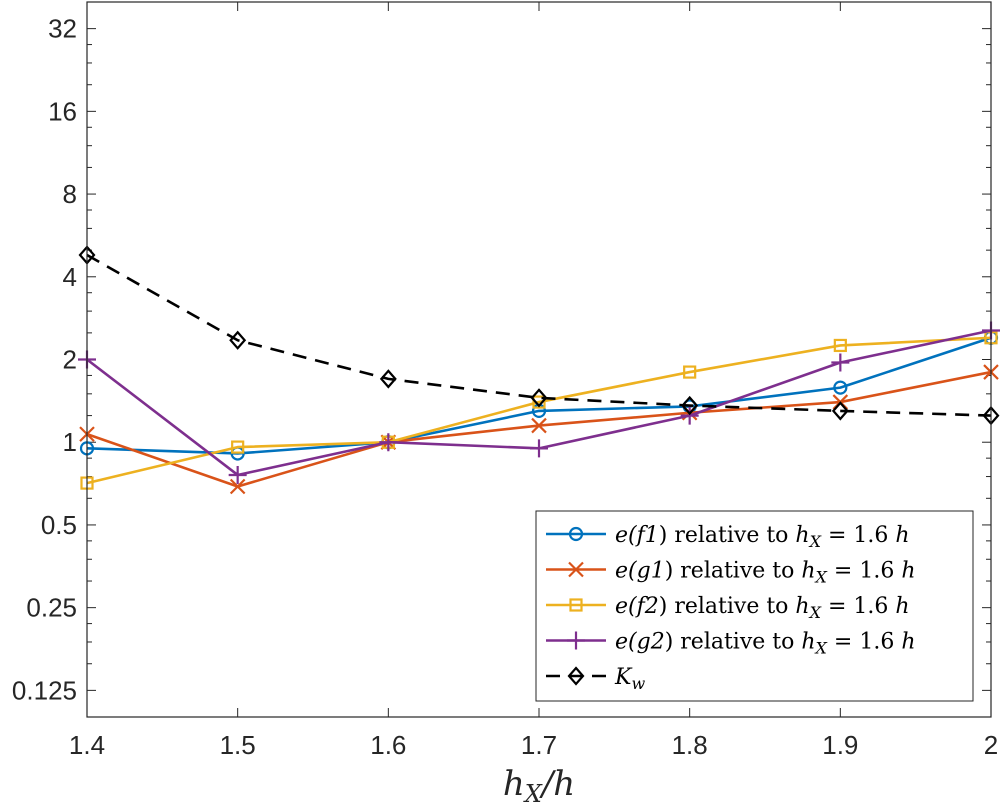 This screenshot has height=810, width=1004. I want to click on legend-entry: e(g1) relative to hX = 1.6 h, so click(731, 573).